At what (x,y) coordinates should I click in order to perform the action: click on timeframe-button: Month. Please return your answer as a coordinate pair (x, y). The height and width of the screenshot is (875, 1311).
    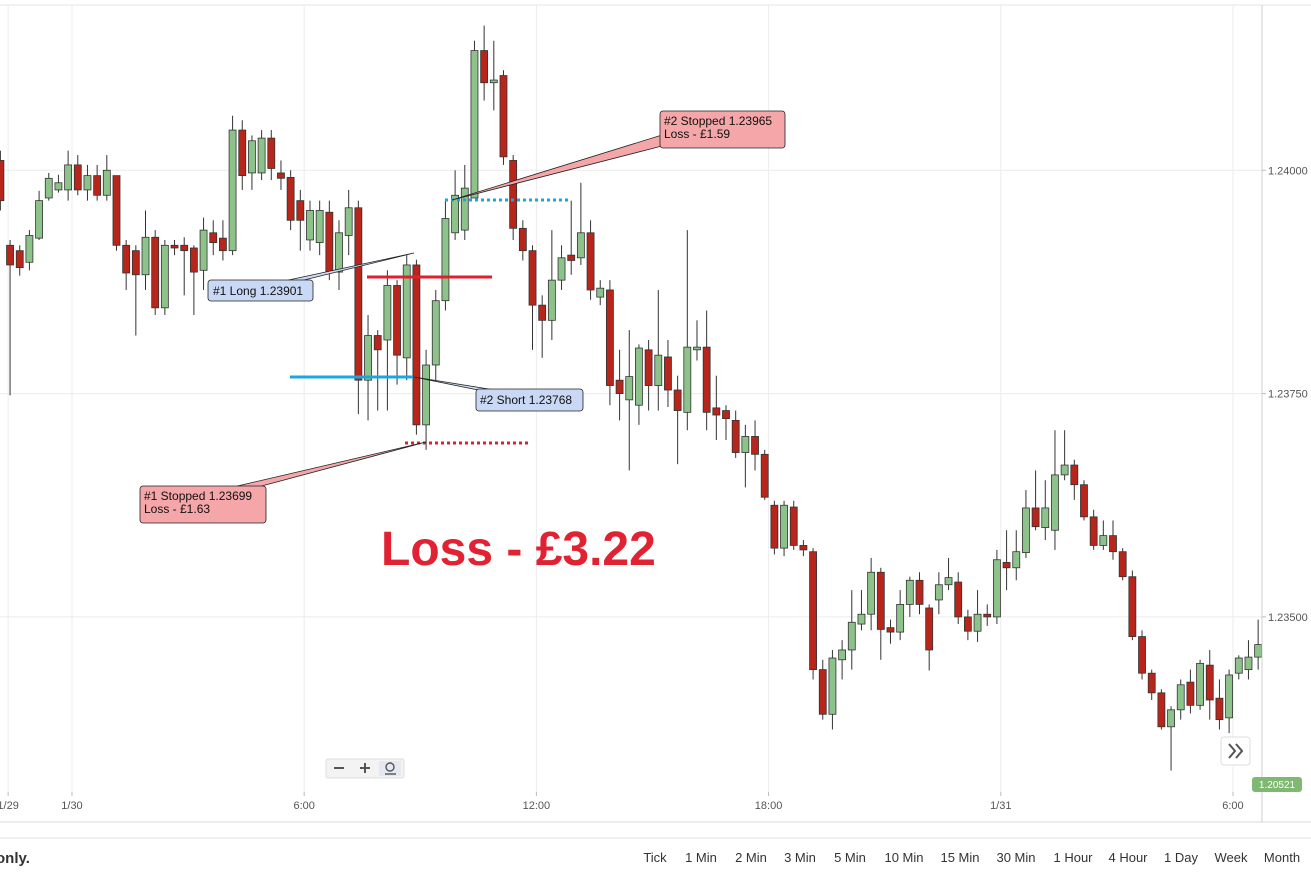
    Looking at the image, I should click on (1282, 857).